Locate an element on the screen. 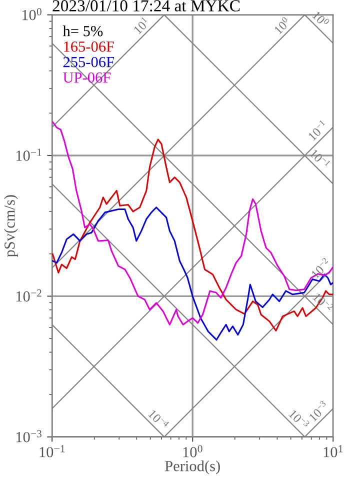 This screenshot has height=478, width=347. annotation: 10$^{−4}$ is located at coordinates (159, 419).